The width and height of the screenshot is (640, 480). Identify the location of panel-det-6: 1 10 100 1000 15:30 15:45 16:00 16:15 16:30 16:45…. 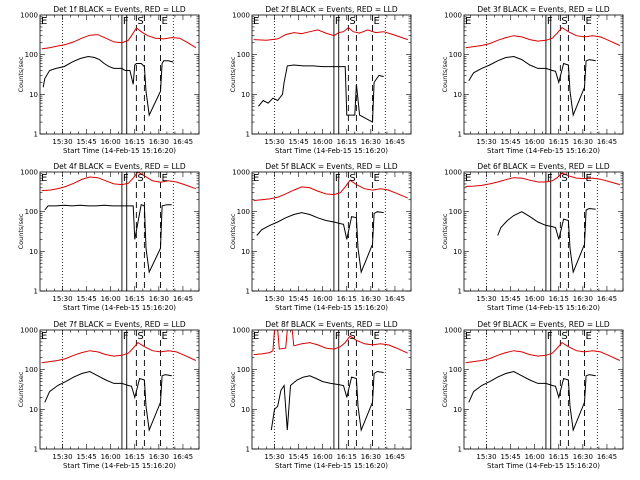
(532, 237).